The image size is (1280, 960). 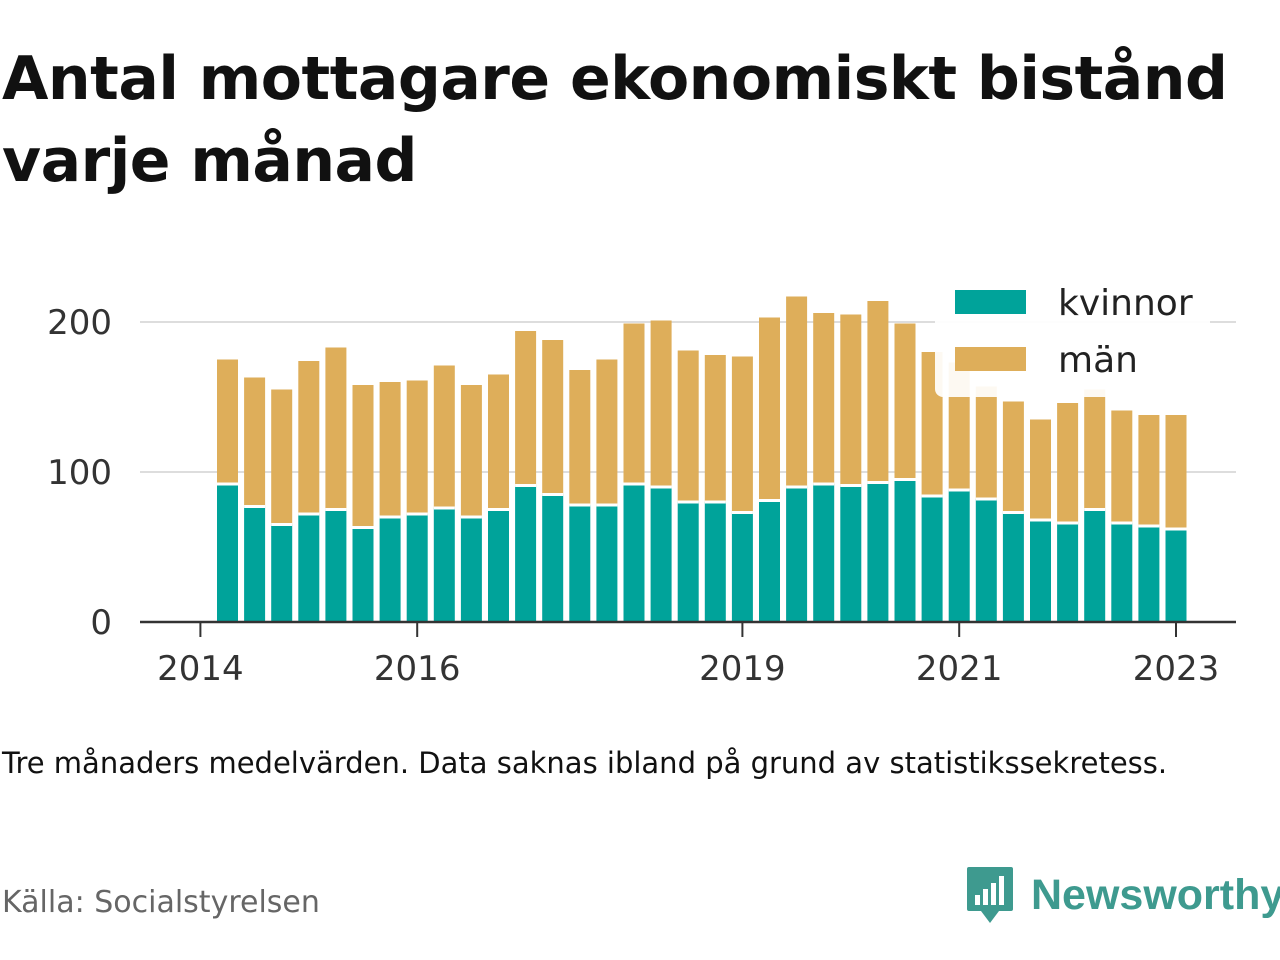 I want to click on x-tick-label: 2019, so click(x=742, y=669).